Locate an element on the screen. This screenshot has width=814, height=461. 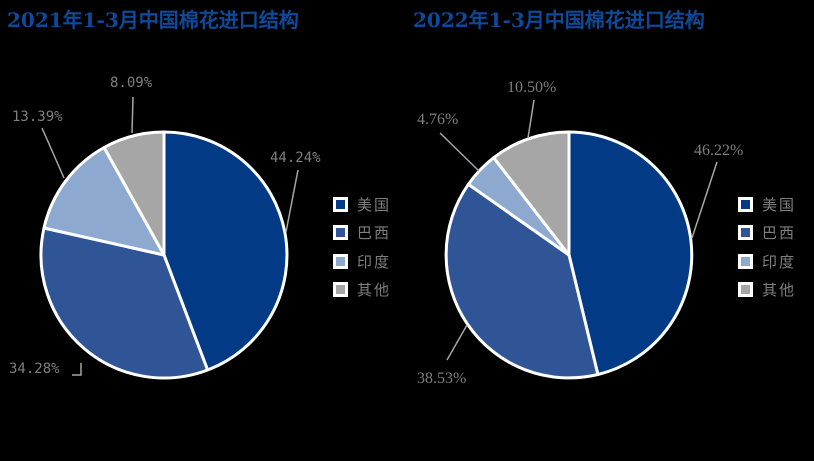
slice-india-2021 is located at coordinates (104, 201).